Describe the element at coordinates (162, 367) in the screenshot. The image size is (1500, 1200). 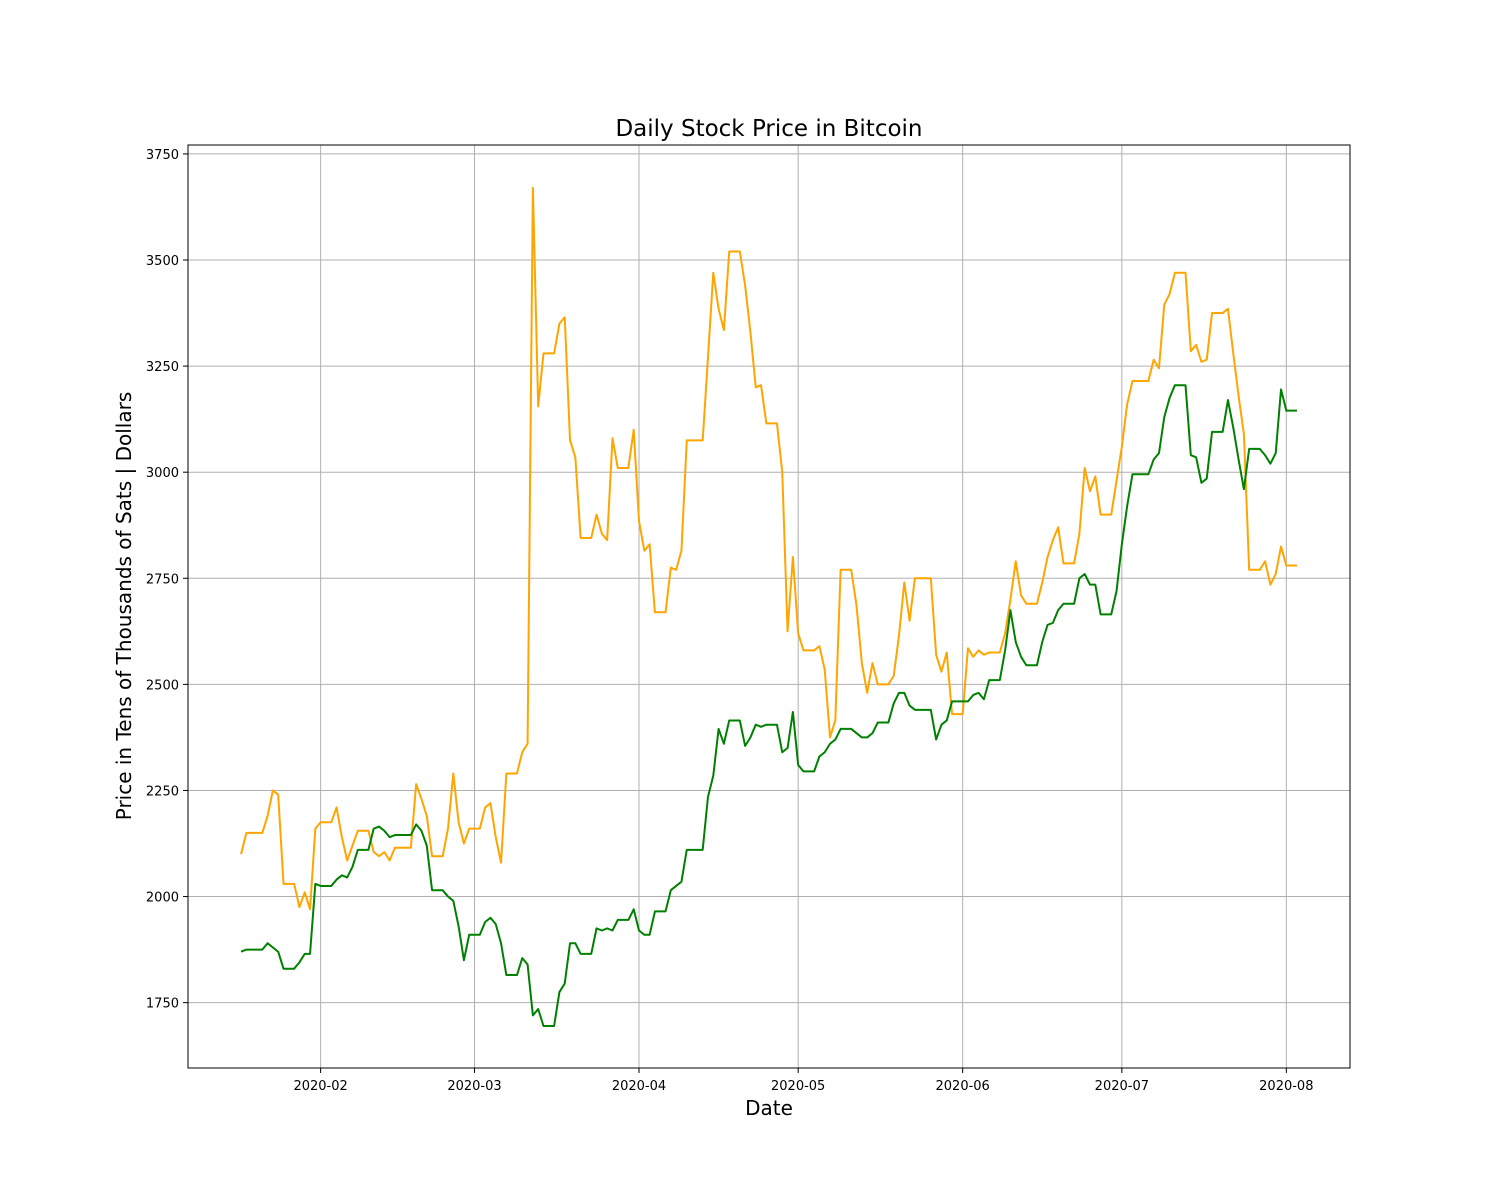
I see `y-tick-label: 3250` at that location.